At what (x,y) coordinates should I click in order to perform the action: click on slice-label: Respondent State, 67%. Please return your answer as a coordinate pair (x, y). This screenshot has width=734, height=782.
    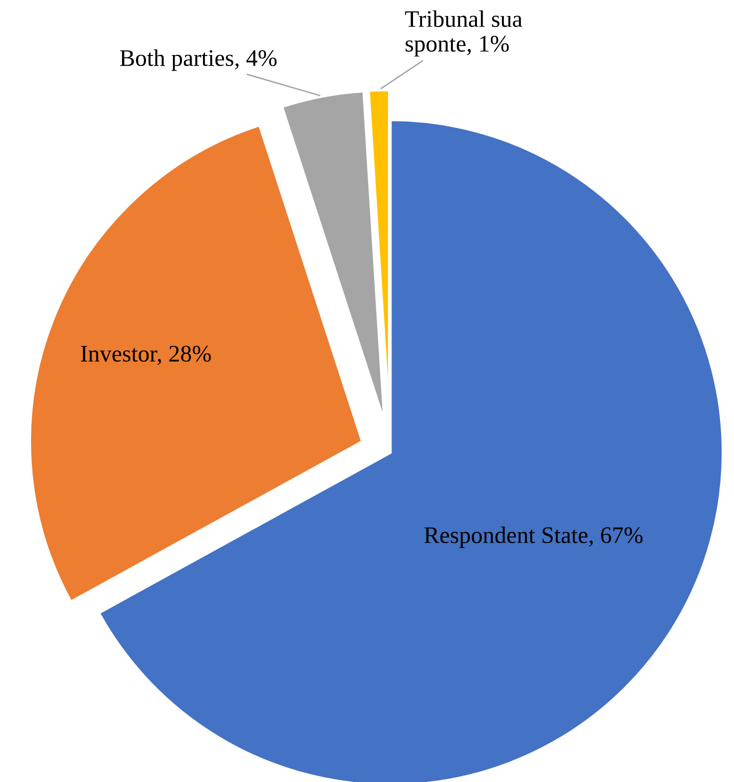
    Looking at the image, I should click on (533, 537).